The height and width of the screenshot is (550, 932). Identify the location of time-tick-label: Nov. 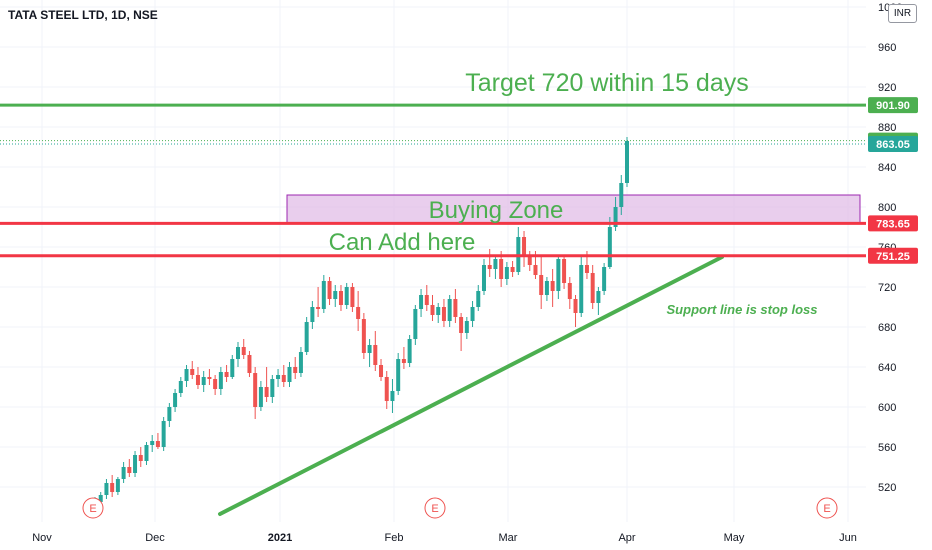
(42, 538).